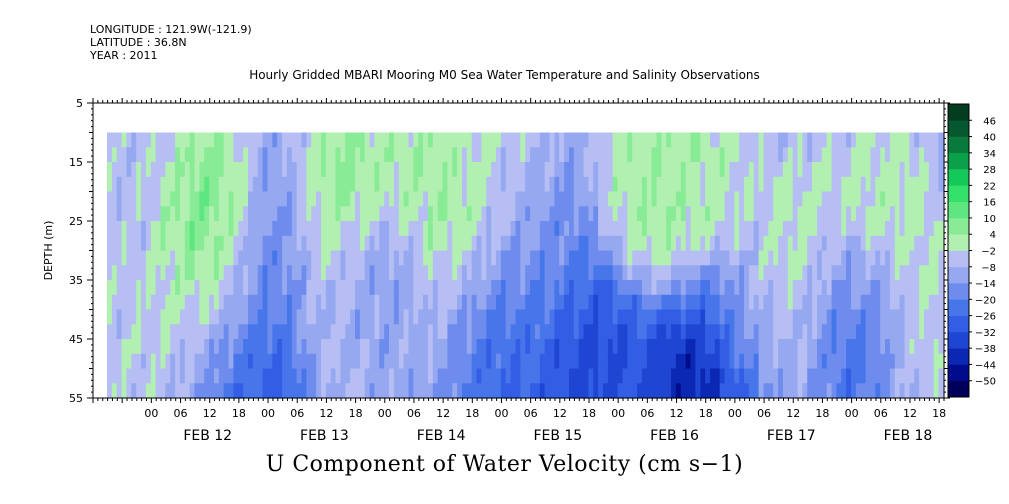 The height and width of the screenshot is (504, 1009). Describe the element at coordinates (48, 251) in the screenshot. I see `y-axis-label: DEPTH (m)` at that location.